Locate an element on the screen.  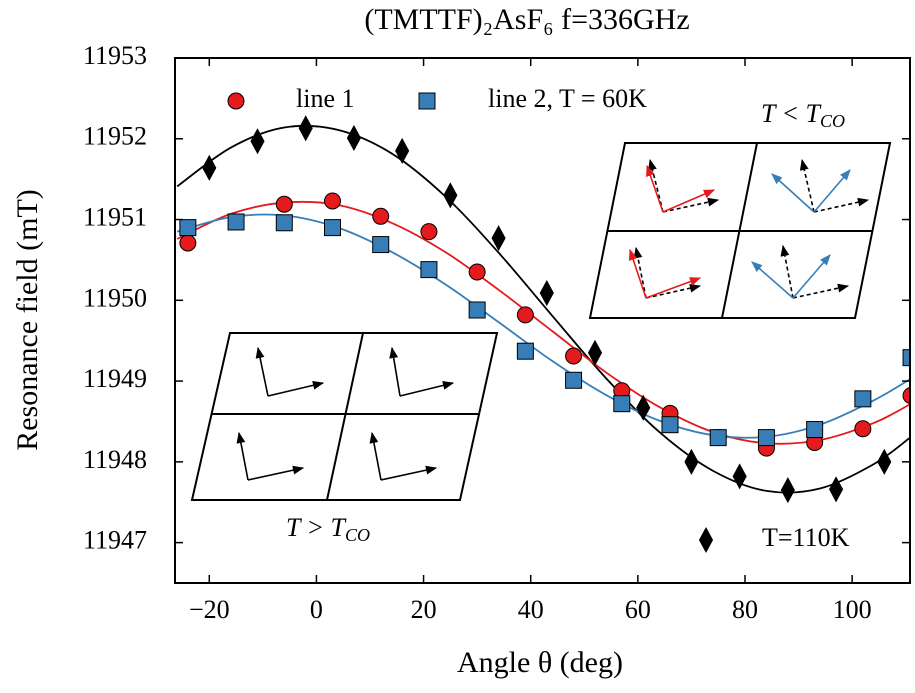
x-tick-label: 80 is located at coordinates (745, 609).